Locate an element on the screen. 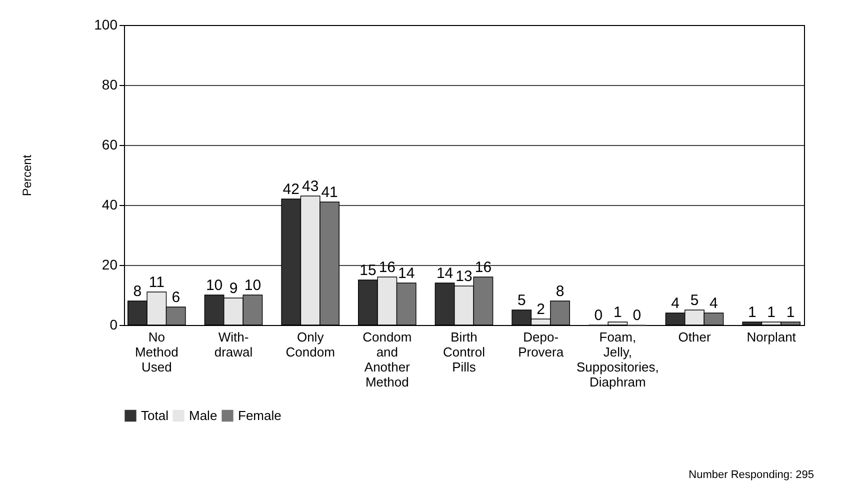 This screenshot has height=484, width=841. legend-label: Male is located at coordinates (203, 415).